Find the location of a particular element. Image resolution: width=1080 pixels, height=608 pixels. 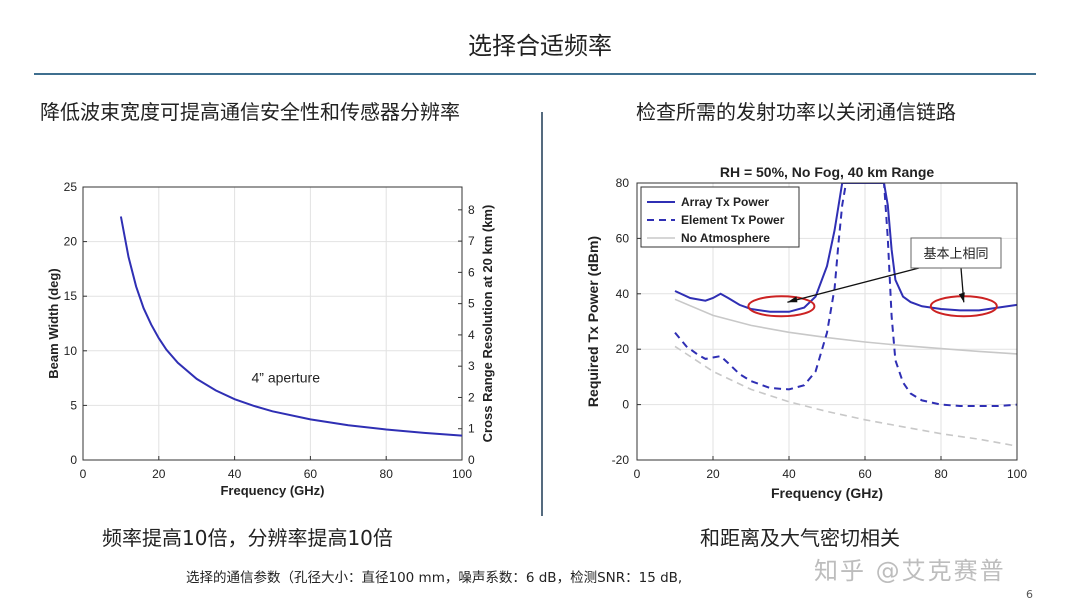

legend-entry-no-atmosphere: No Atmosphere is located at coordinates (725, 238).